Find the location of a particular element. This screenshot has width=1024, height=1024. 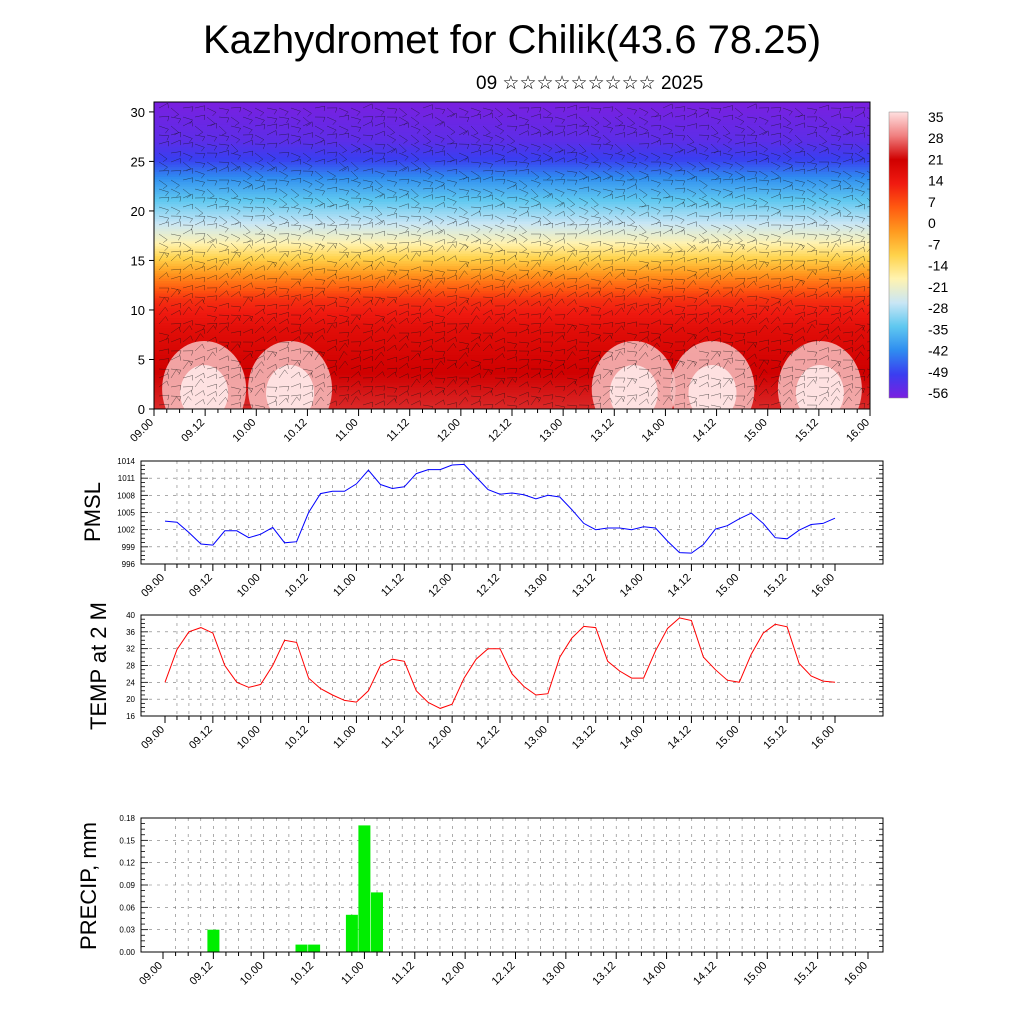

colorbar-label: -14 is located at coordinates (938, 266).